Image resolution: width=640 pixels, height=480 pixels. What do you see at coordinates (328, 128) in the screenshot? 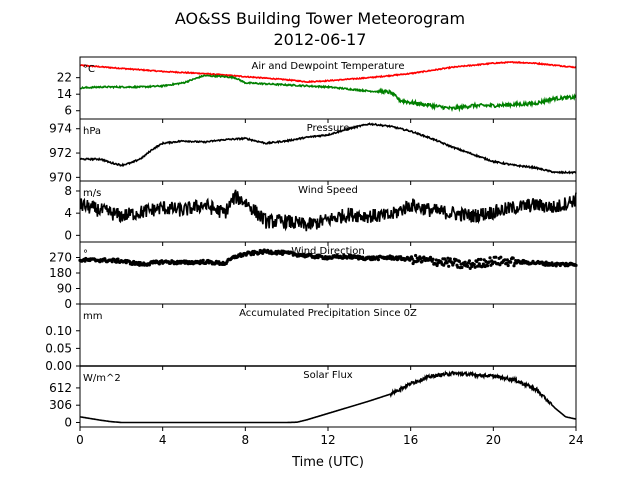
I see `panel-title: Pressure` at bounding box center [328, 128].